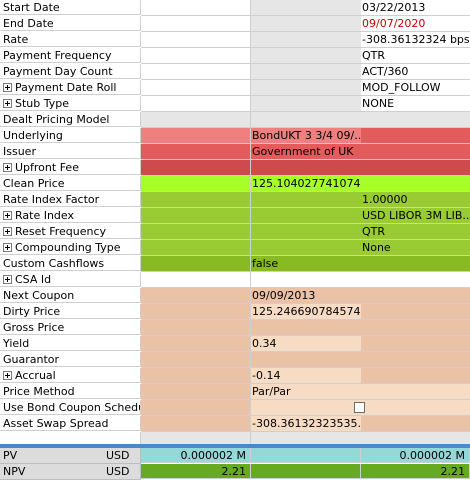 The image size is (470, 480). What do you see at coordinates (306, 392) in the screenshot?
I see `value-cell-2: Par/Par` at bounding box center [306, 392].